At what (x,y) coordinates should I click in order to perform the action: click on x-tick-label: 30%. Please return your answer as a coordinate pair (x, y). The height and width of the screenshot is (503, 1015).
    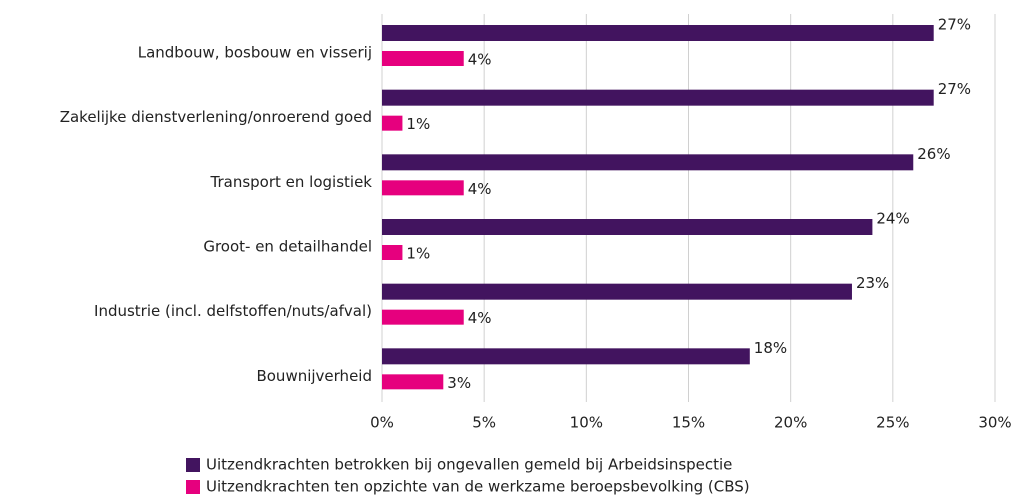
    Looking at the image, I should click on (994, 423).